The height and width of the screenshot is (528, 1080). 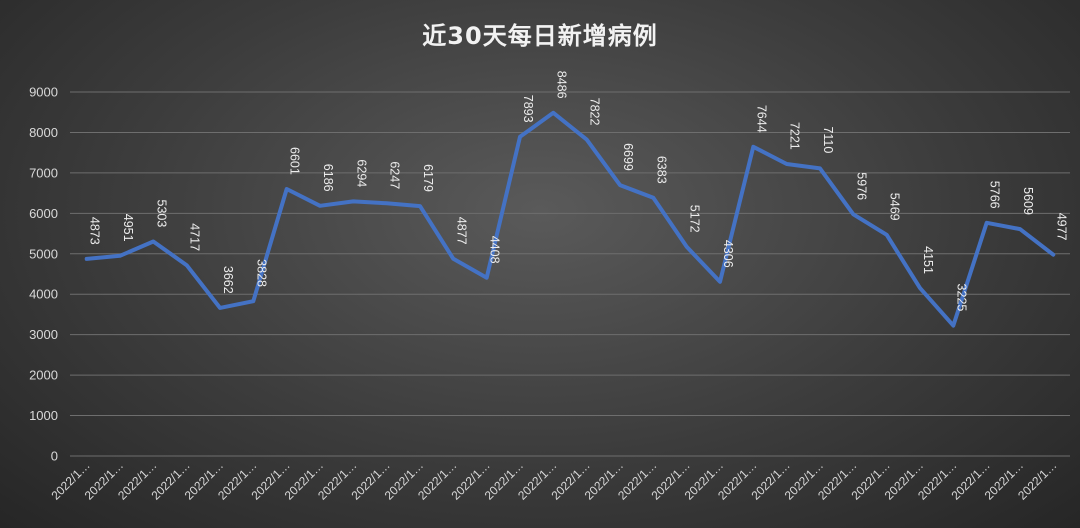 What do you see at coordinates (961, 298) in the screenshot?
I see `data-label: 3225` at bounding box center [961, 298].